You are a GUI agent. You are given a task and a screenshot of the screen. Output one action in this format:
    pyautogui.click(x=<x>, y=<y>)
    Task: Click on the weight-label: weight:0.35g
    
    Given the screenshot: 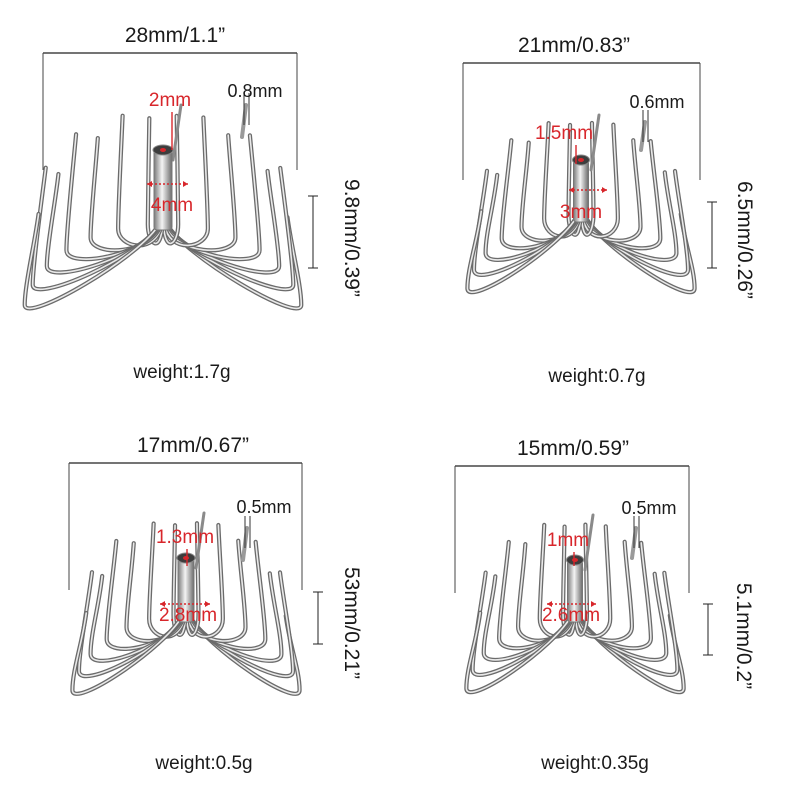 What is the action you would take?
    pyautogui.click(x=594, y=763)
    